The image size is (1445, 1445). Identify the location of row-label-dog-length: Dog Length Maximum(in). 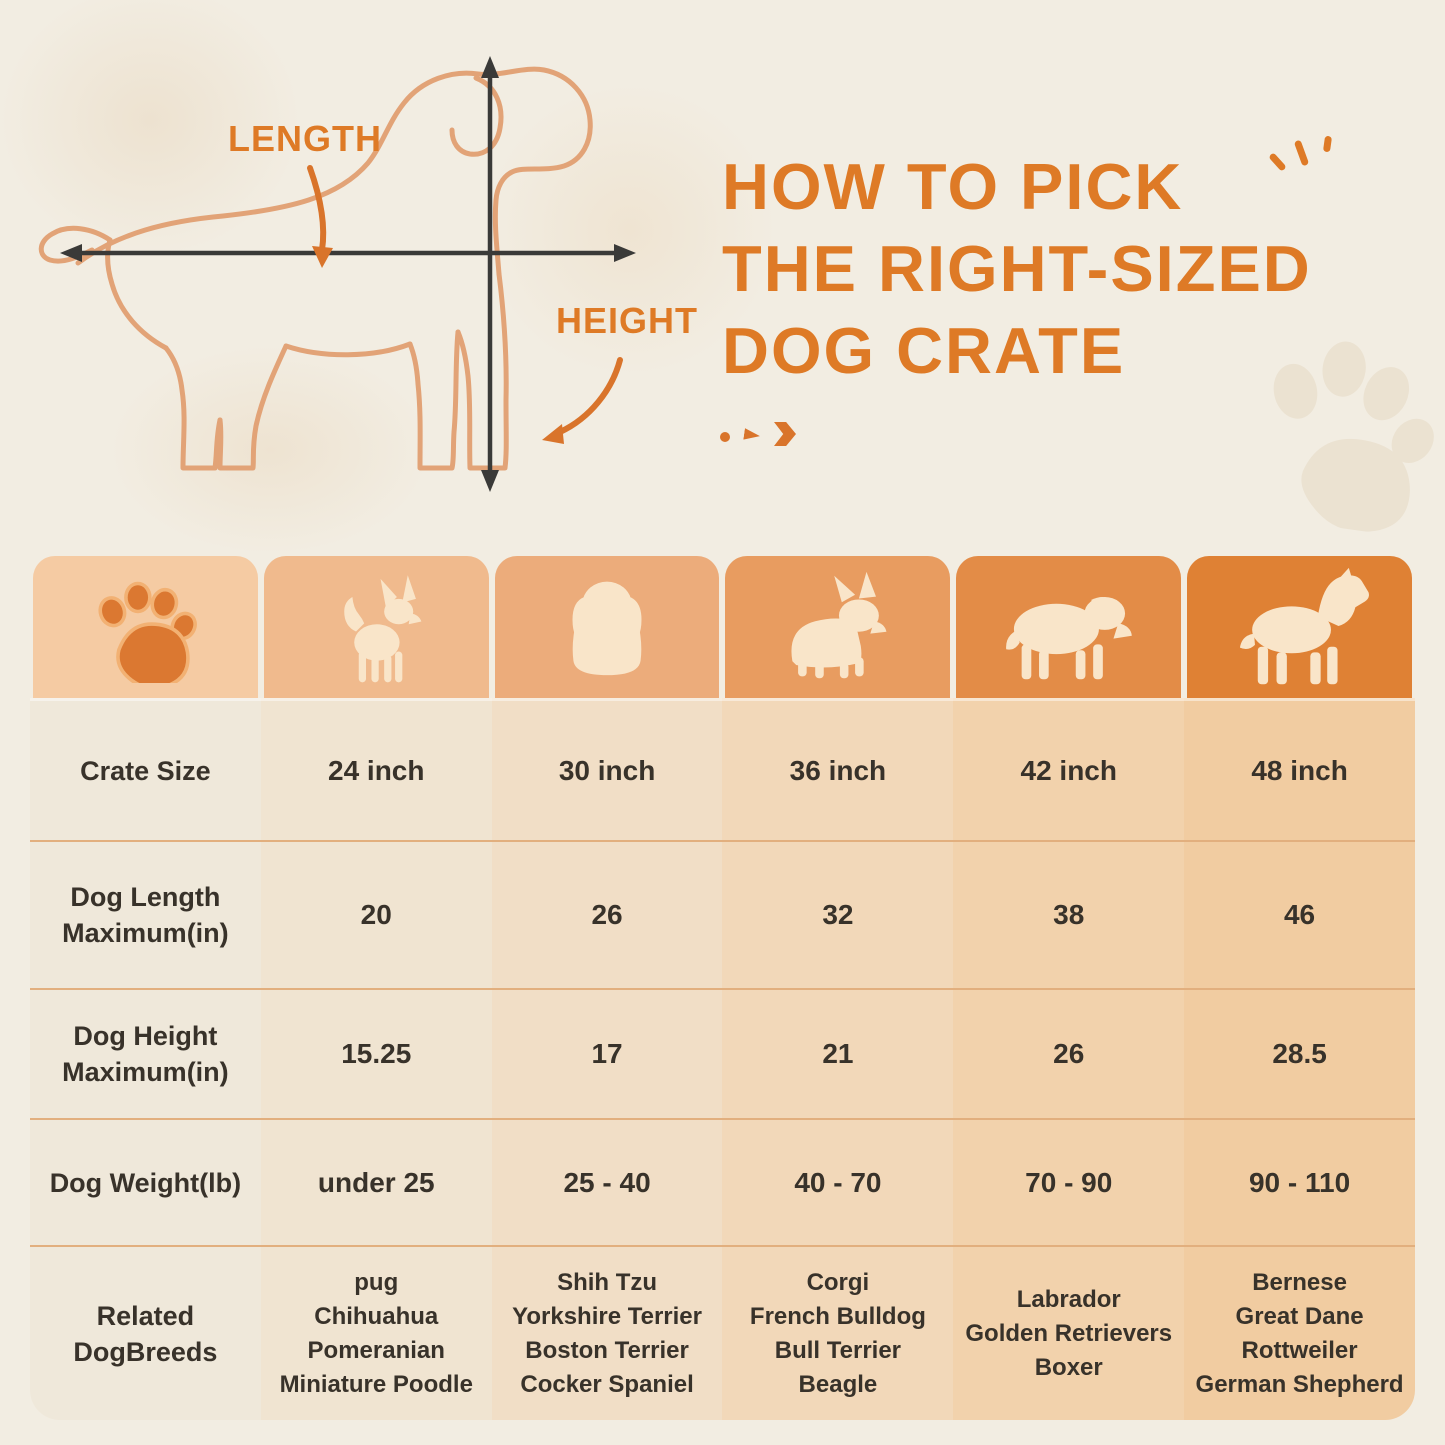
(145, 914).